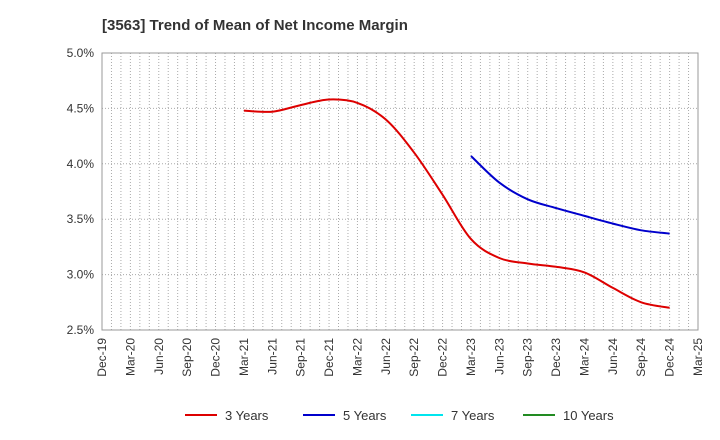 The height and width of the screenshot is (440, 720). Describe the element at coordinates (187, 357) in the screenshot. I see `x-tick-label: Sep-20` at that location.